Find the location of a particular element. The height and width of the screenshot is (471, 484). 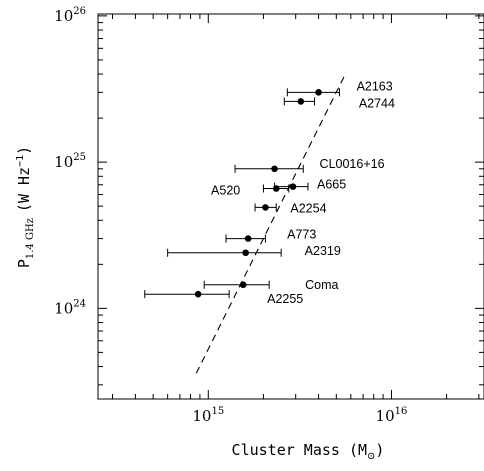

data-point-a2744 is located at coordinates (301, 101).